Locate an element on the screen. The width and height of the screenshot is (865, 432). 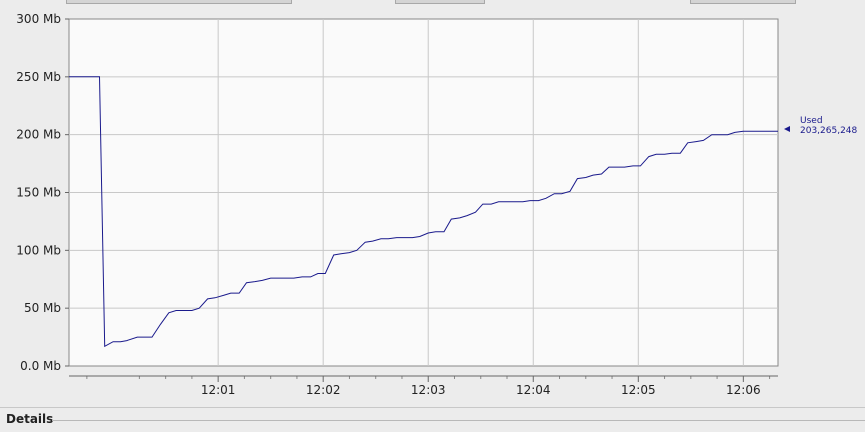
y-tick-label: 0.0 Mb is located at coordinates (40, 366).